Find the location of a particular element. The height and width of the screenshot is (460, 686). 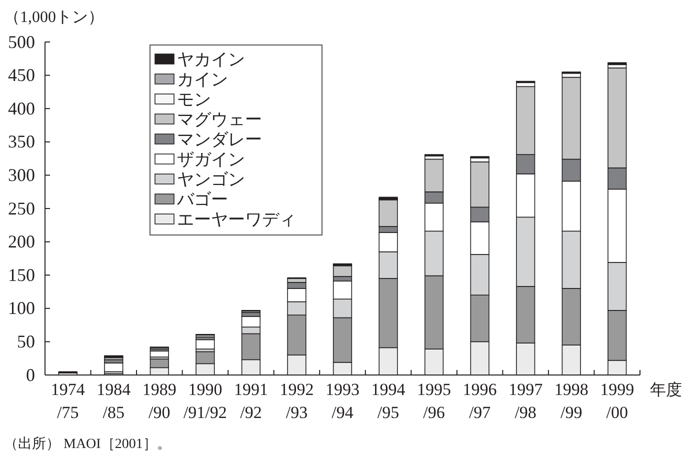

legend-label: マンダレー is located at coordinates (219, 139).